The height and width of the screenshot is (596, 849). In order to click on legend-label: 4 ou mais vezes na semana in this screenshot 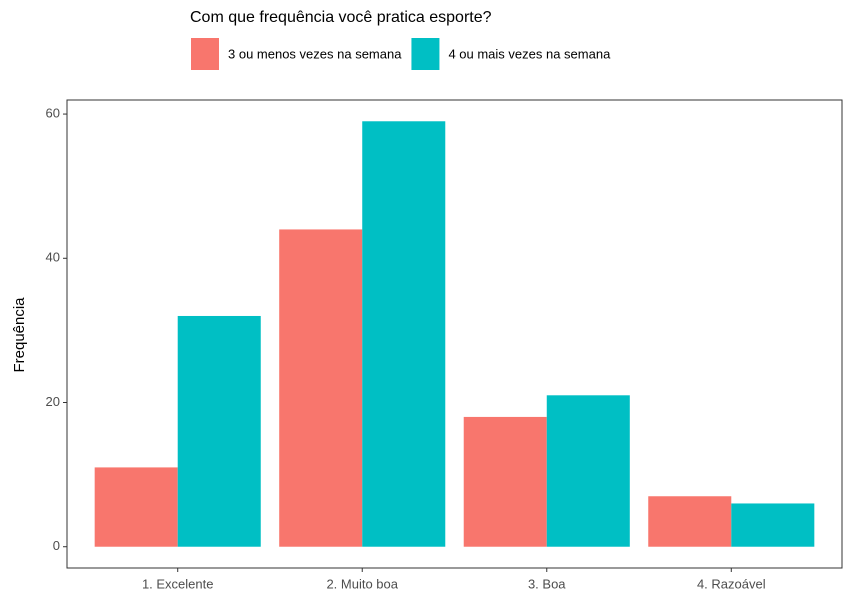, I will do `click(529, 53)`.